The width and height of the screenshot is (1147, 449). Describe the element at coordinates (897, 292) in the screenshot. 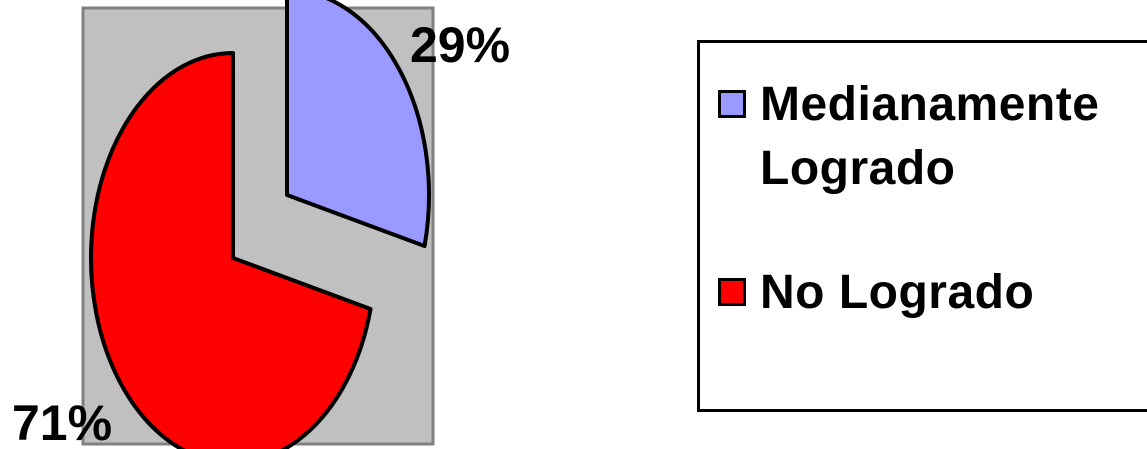

I see `legend-label-no-logrado: No Logrado` at that location.